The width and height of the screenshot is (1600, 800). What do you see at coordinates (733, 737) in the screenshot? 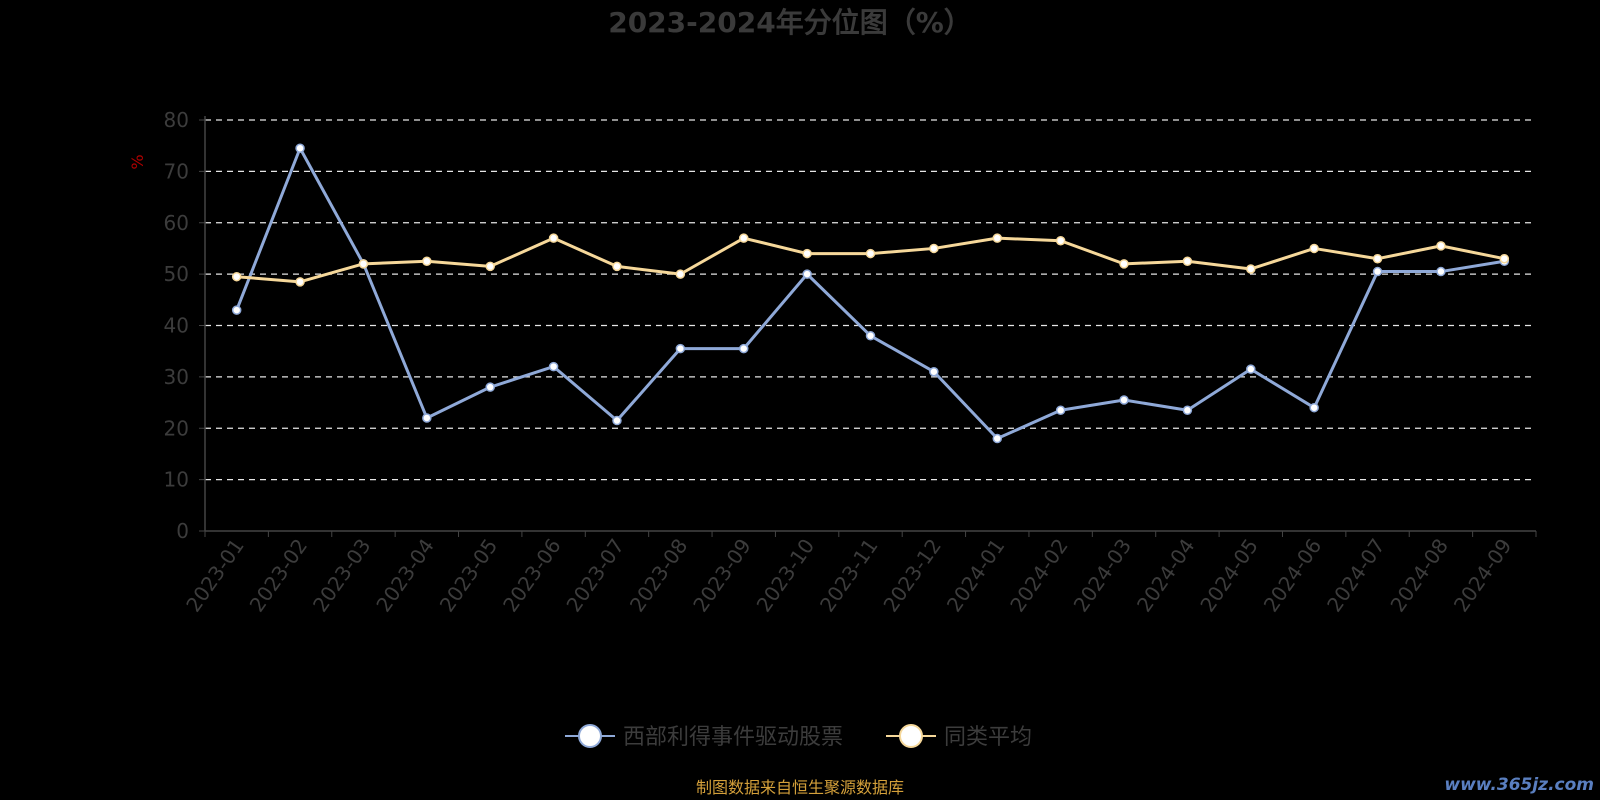
I see `legend-label: 西部利得事件驱动股票` at bounding box center [733, 737].